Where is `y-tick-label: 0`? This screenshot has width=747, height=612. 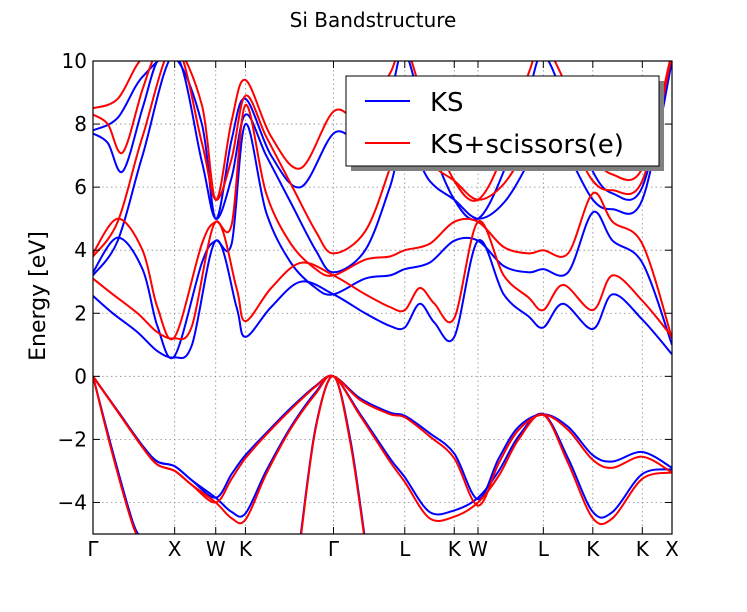 y-tick-label: 0 is located at coordinates (80, 376).